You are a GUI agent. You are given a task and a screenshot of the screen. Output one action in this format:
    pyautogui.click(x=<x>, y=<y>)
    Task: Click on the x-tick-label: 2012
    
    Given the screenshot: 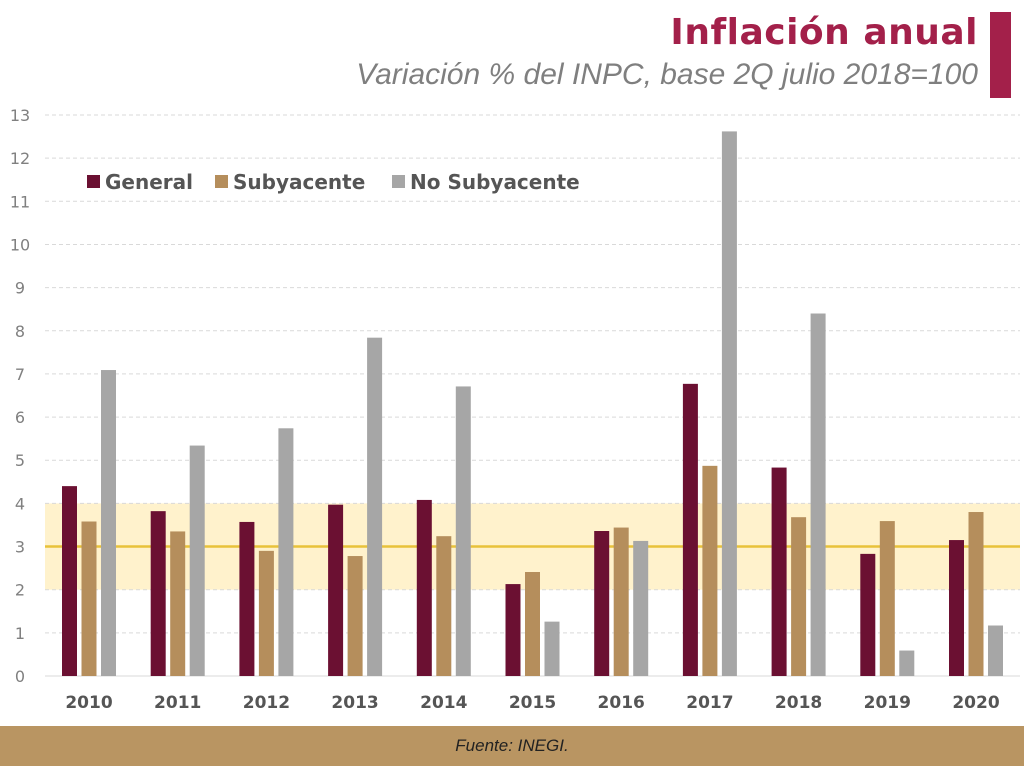 What is the action you would take?
    pyautogui.click(x=266, y=703)
    